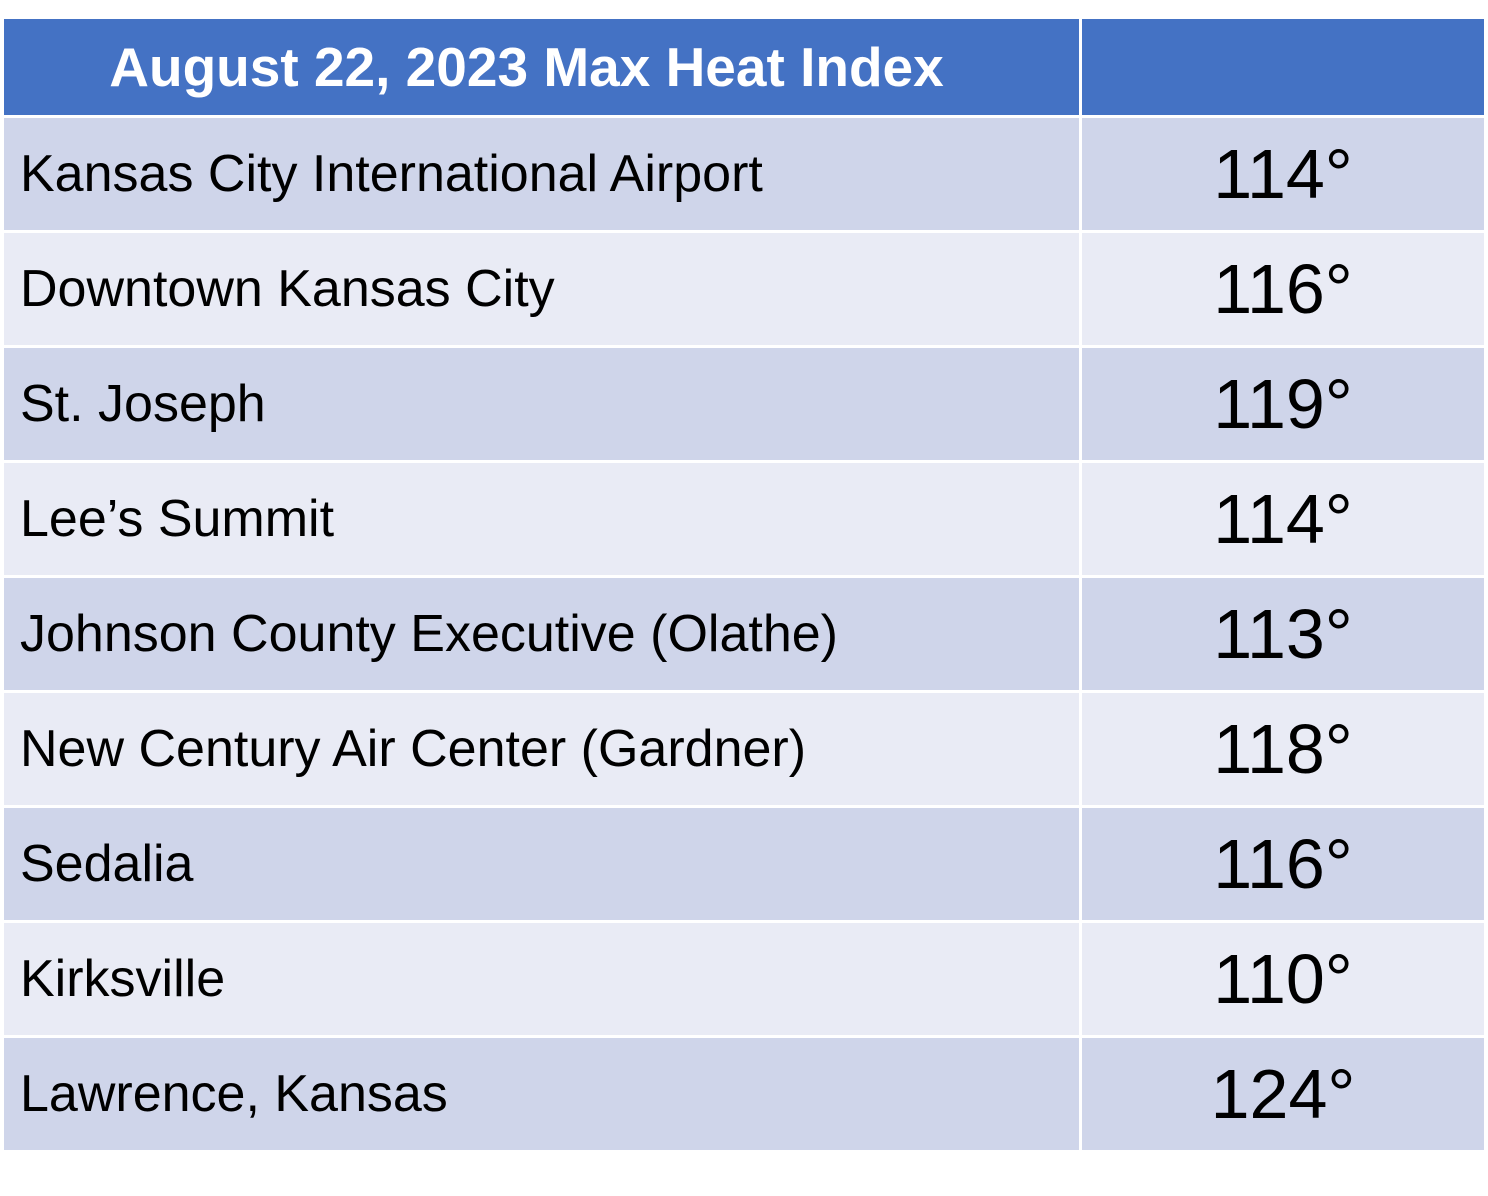 The height and width of the screenshot is (1196, 1488). I want to click on heat-index-cell: 110°, so click(1283, 979).